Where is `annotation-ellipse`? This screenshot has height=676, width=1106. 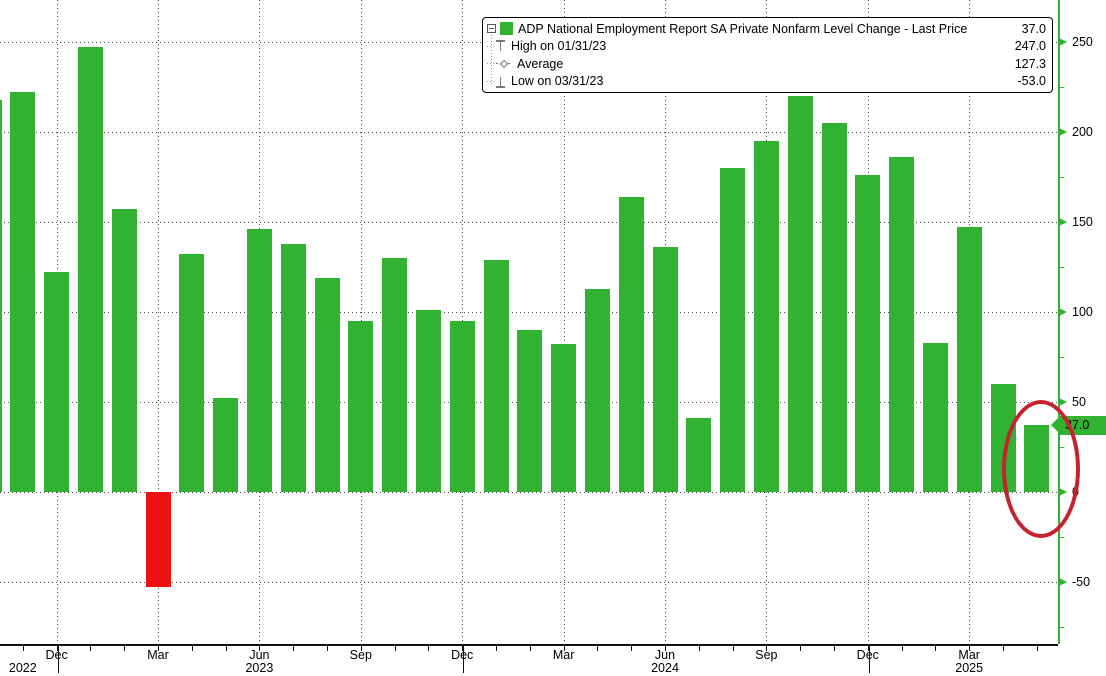 annotation-ellipse is located at coordinates (1040, 469).